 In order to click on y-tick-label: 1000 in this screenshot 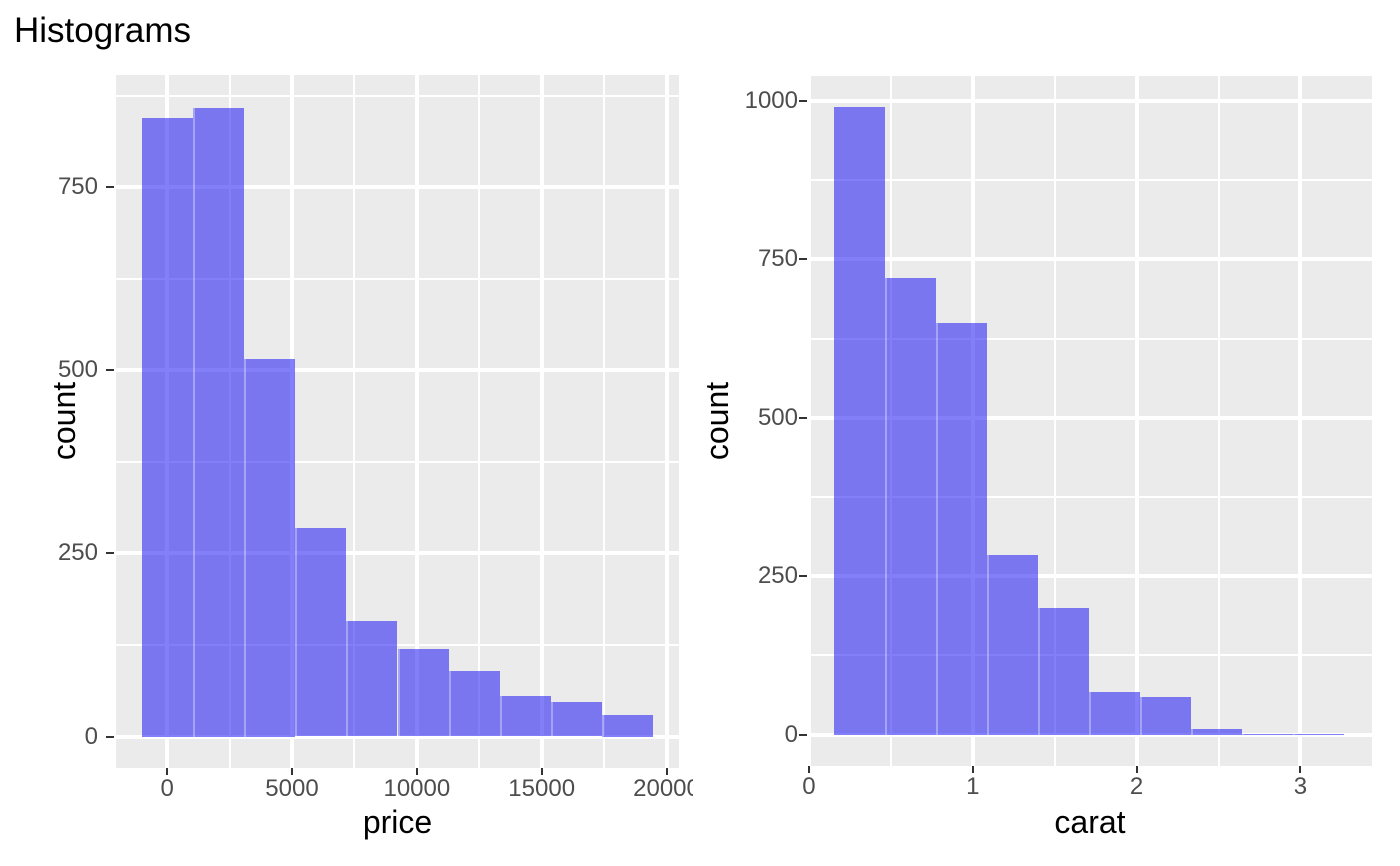, I will do `click(771, 101)`.